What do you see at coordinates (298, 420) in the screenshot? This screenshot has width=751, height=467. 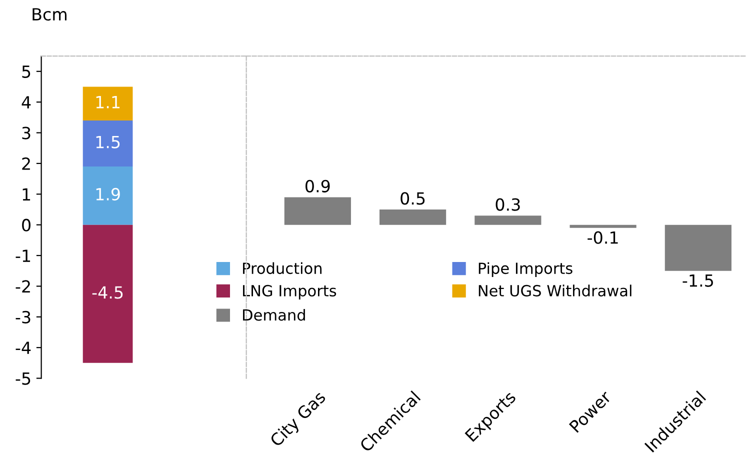 I see `x-tick-label: City Gas` at bounding box center [298, 420].